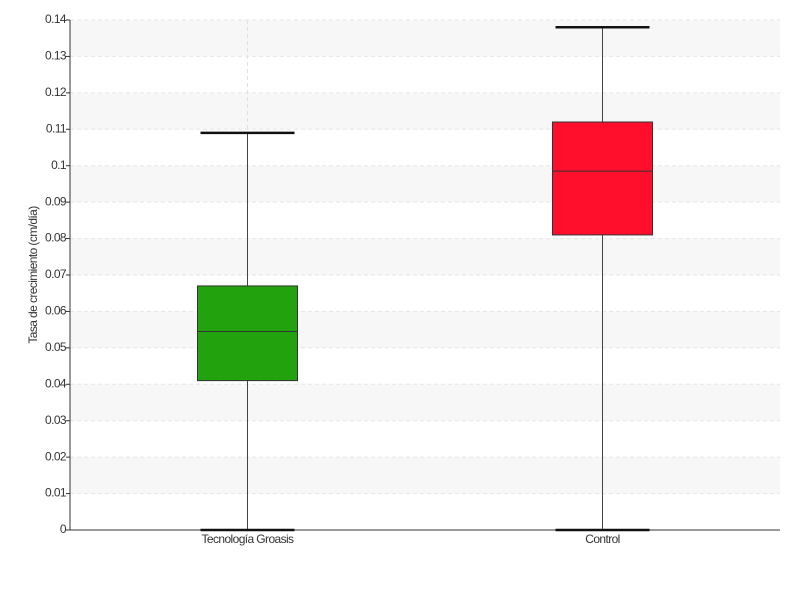  What do you see at coordinates (56, 238) in the screenshot?
I see `y-tick-label: 0.08` at bounding box center [56, 238].